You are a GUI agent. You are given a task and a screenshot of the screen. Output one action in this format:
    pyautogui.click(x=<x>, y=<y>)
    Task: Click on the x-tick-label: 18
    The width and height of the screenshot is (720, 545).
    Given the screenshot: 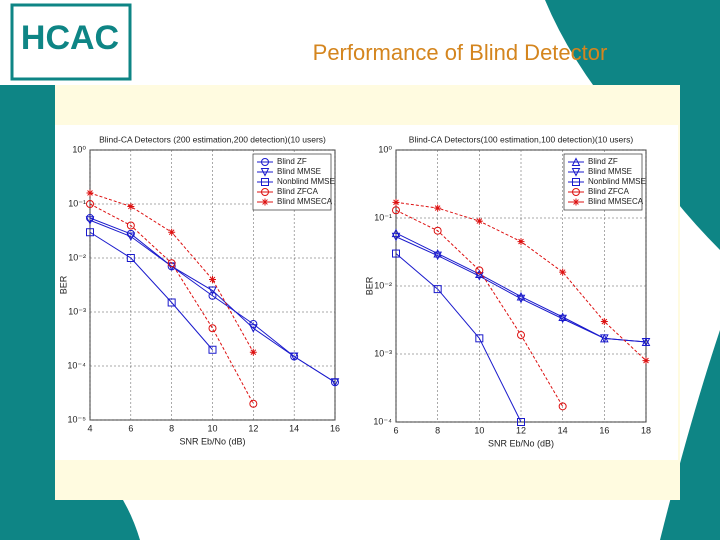 What is the action you would take?
    pyautogui.click(x=646, y=430)
    